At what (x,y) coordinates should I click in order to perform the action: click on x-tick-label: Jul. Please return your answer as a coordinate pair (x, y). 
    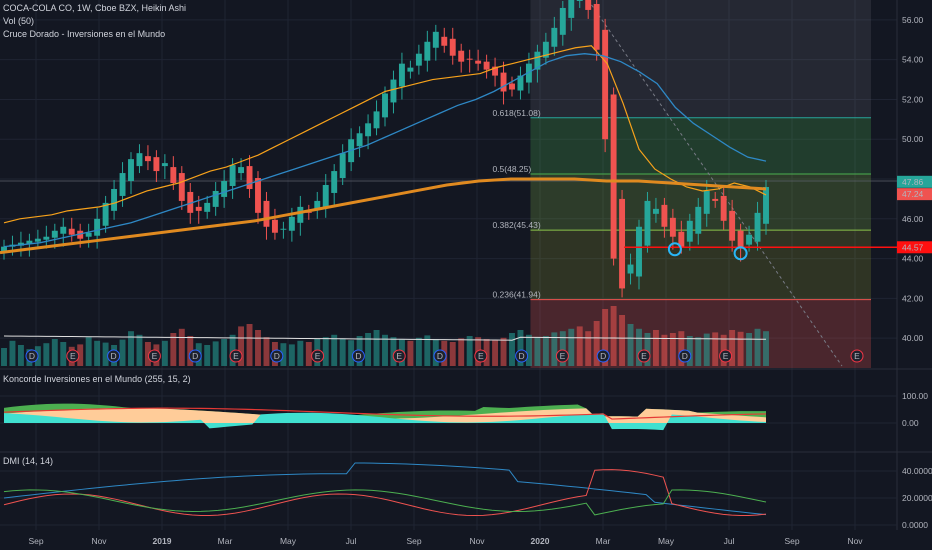
    Looking at the image, I should click on (729, 541).